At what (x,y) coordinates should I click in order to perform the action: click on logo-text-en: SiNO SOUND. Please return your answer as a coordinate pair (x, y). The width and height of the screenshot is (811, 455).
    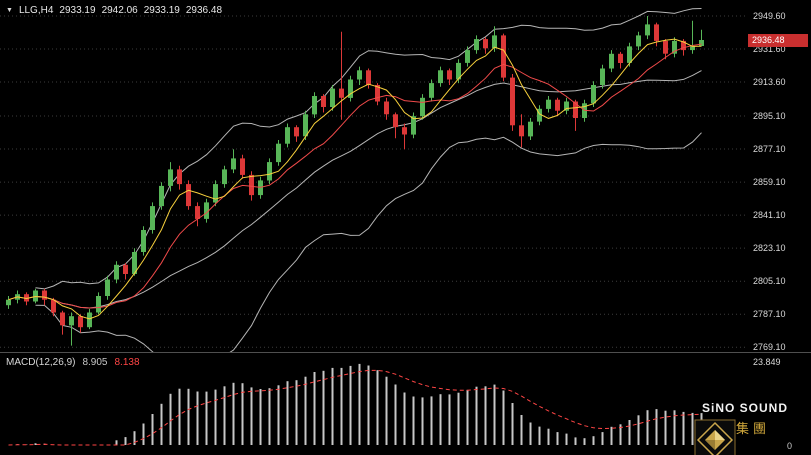
    Looking at the image, I should click on (745, 408).